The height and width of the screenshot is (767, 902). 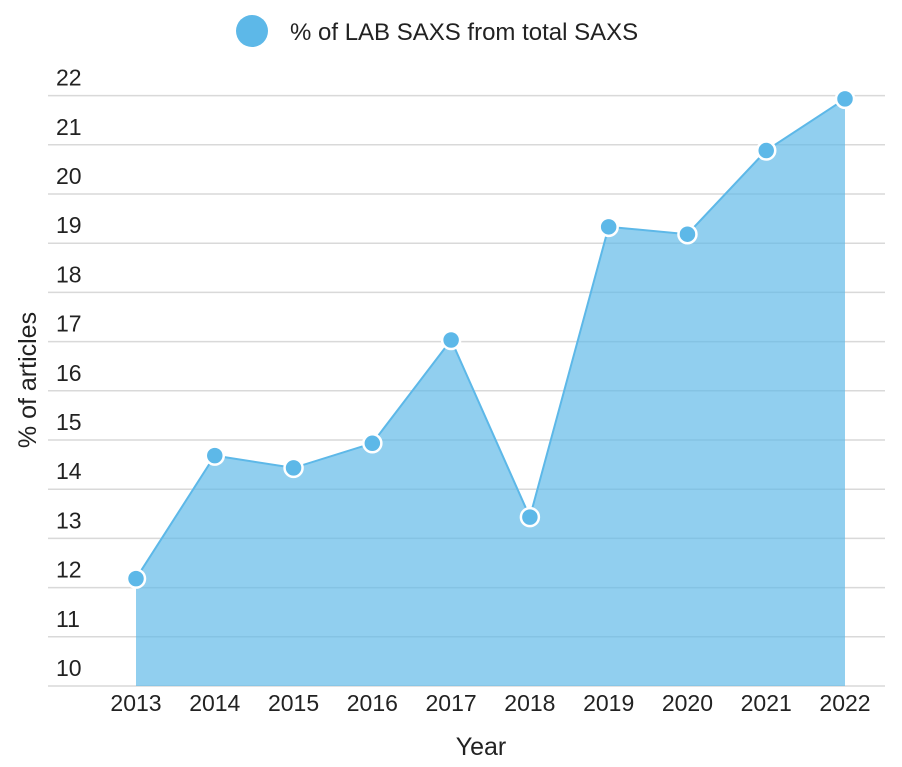 I want to click on y-tick-label: 18, so click(x=69, y=274).